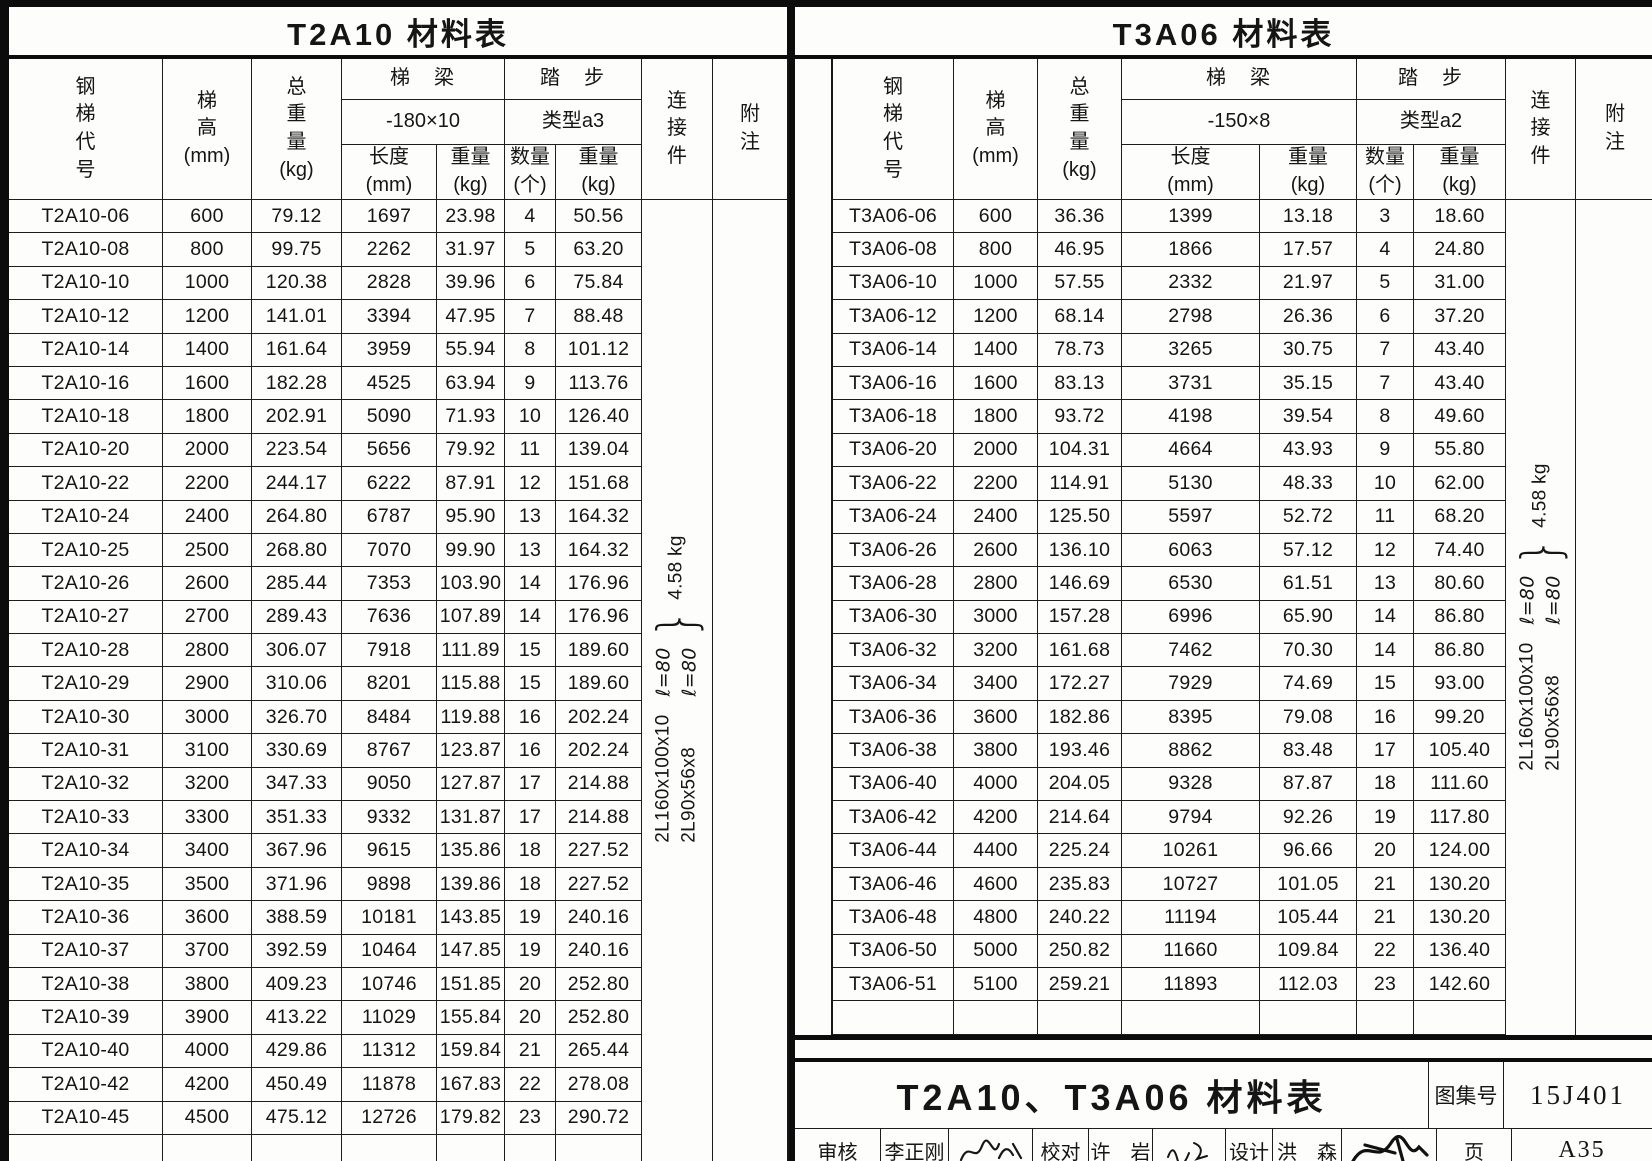 Image resolution: width=1652 pixels, height=1161 pixels. What do you see at coordinates (471, 651) in the screenshot?
I see `table-cell: 111.89` at bounding box center [471, 651].